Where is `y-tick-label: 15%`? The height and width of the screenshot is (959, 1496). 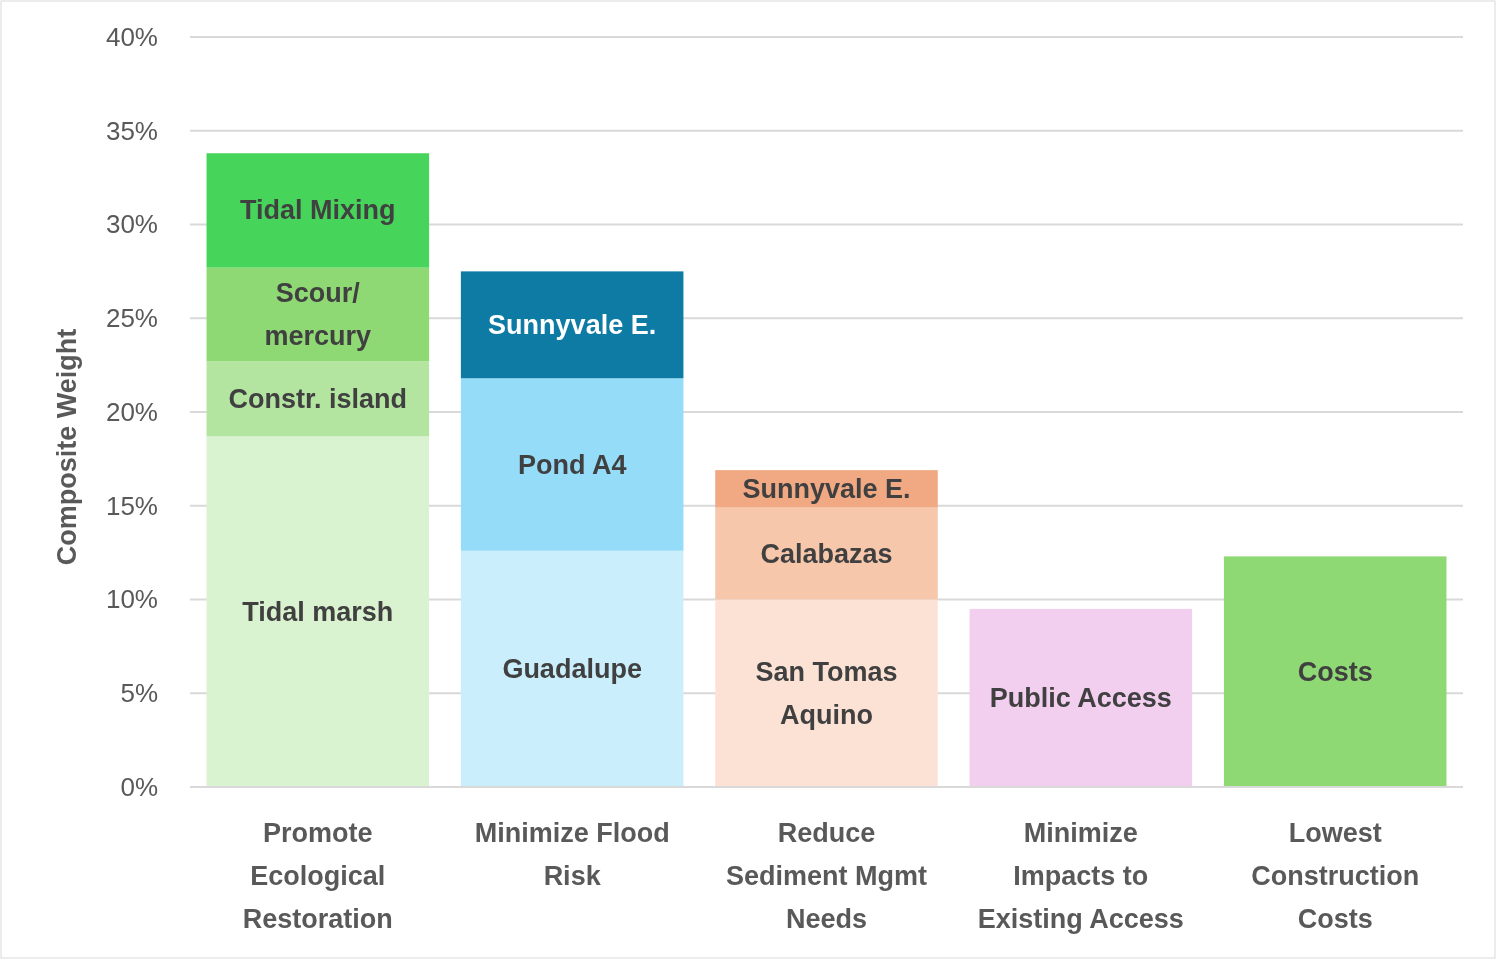
y-tick-label: 15% is located at coordinates (131, 505).